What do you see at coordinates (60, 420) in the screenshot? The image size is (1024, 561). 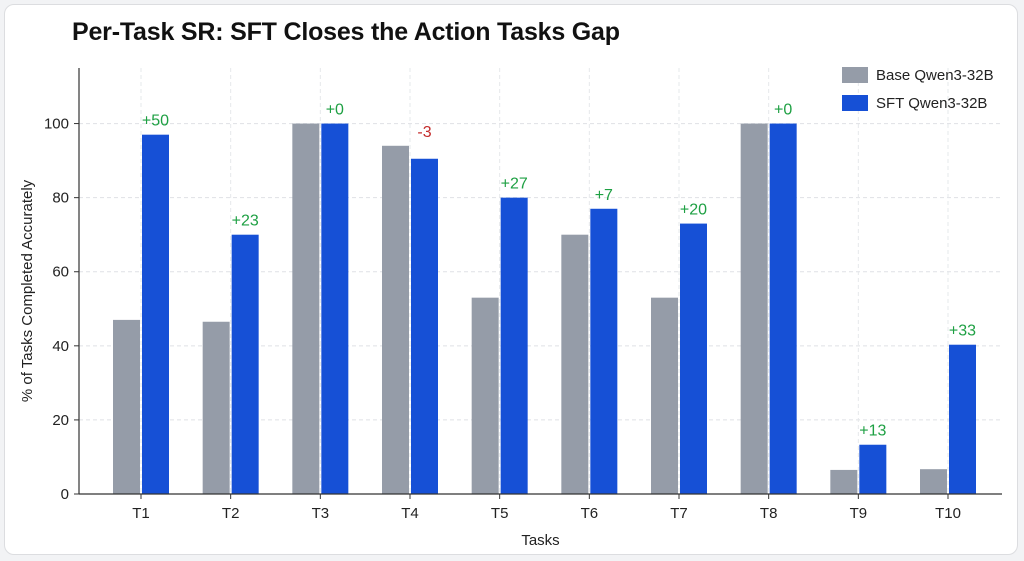 I see `y-tick-label: 20` at bounding box center [60, 420].